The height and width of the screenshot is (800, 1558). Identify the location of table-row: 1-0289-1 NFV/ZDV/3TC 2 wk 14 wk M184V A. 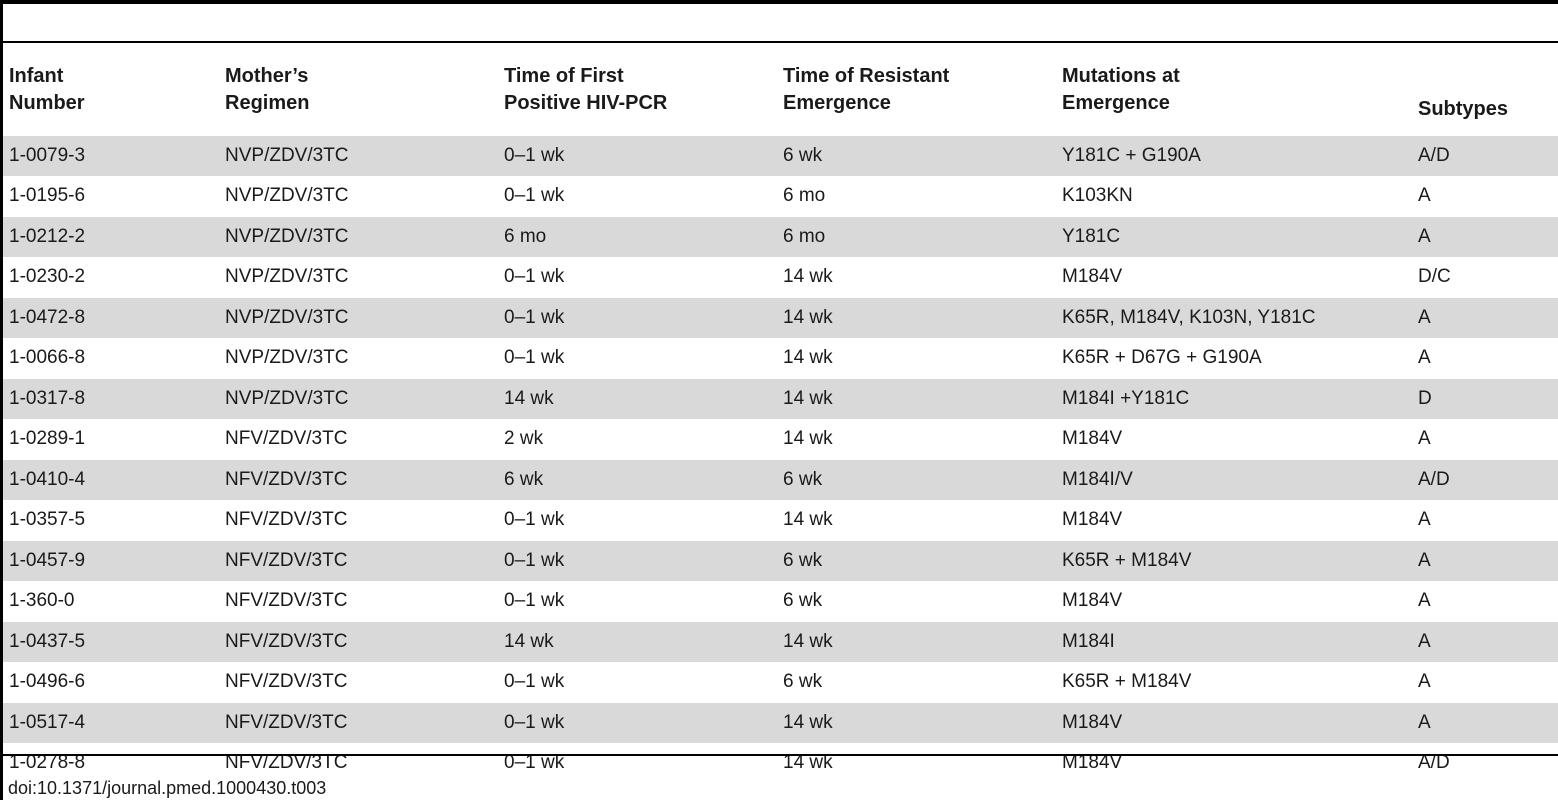
(780, 439).